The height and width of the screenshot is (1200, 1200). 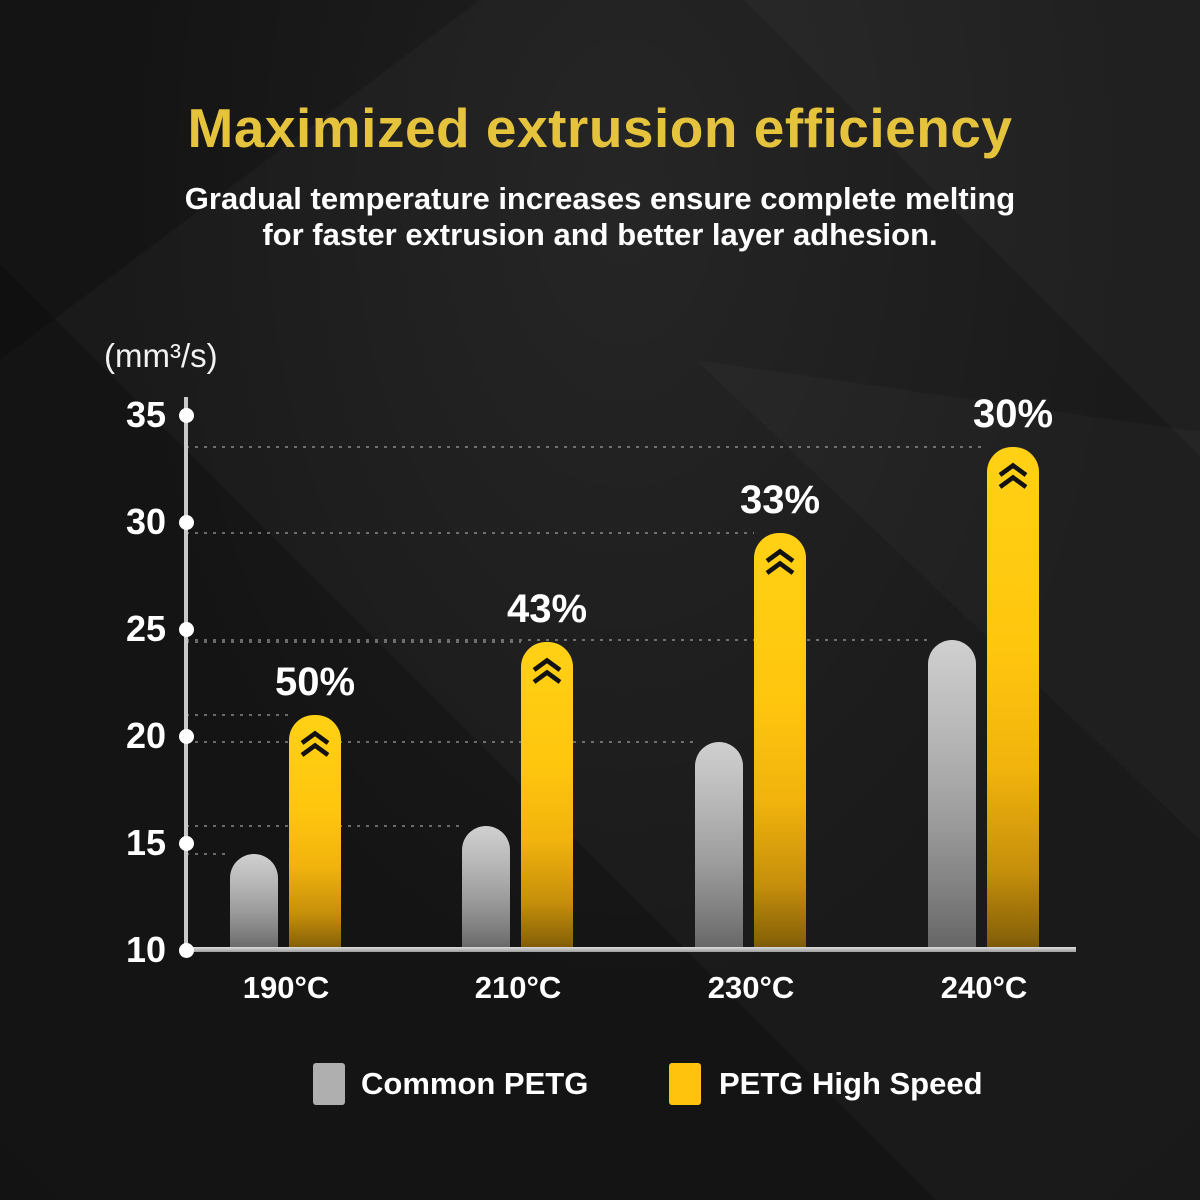 What do you see at coordinates (1013, 699) in the screenshot?
I see `bar-petg-high-speed-240°C` at bounding box center [1013, 699].